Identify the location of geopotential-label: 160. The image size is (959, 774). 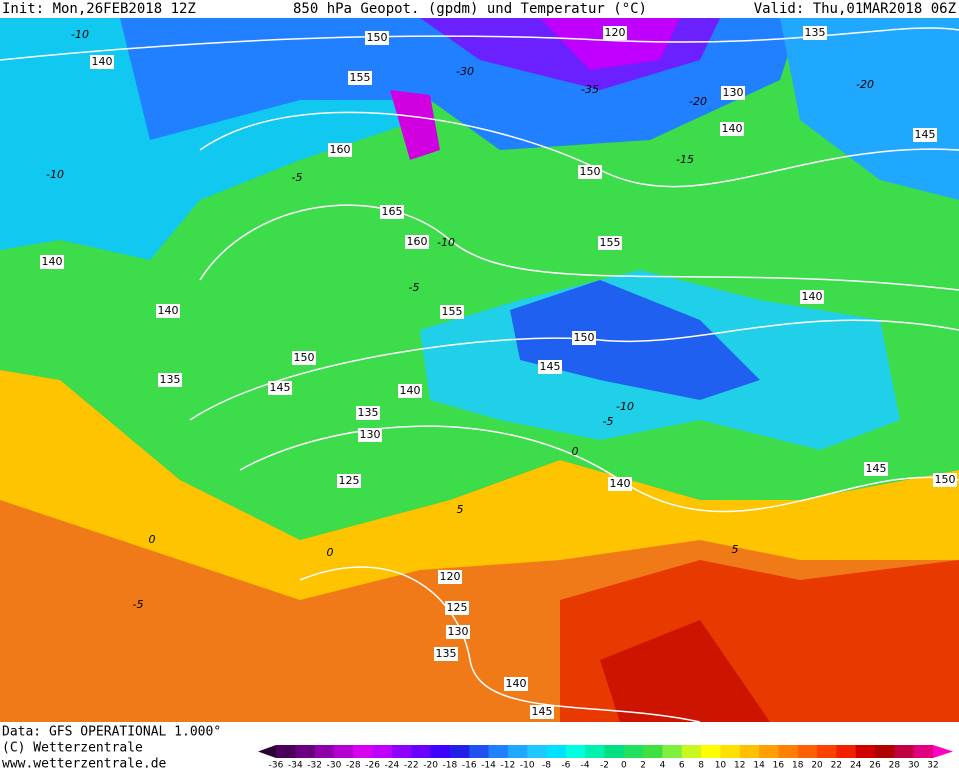
(340, 149).